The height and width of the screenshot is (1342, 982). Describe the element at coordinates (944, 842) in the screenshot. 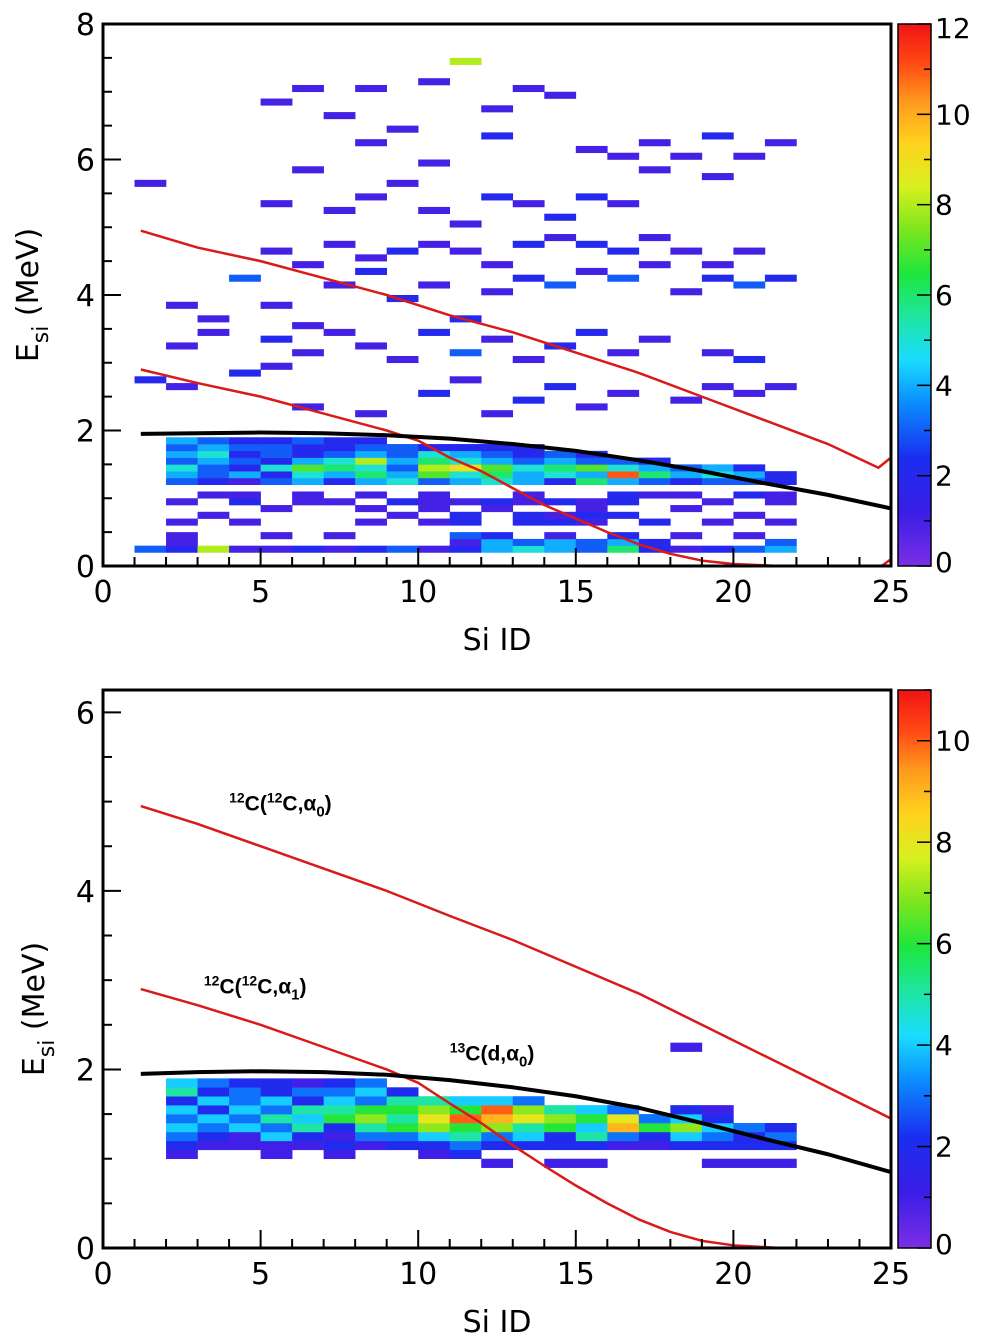

I see `bottom-colorbar-label: 8` at that location.